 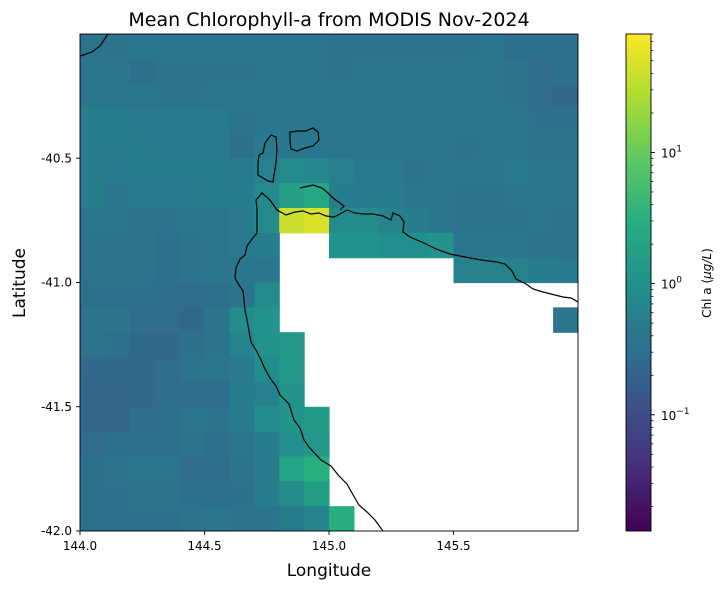 What do you see at coordinates (328, 20) in the screenshot?
I see `chart-title: Mean Chlorophyll-a from MODIS Nov-2024` at bounding box center [328, 20].